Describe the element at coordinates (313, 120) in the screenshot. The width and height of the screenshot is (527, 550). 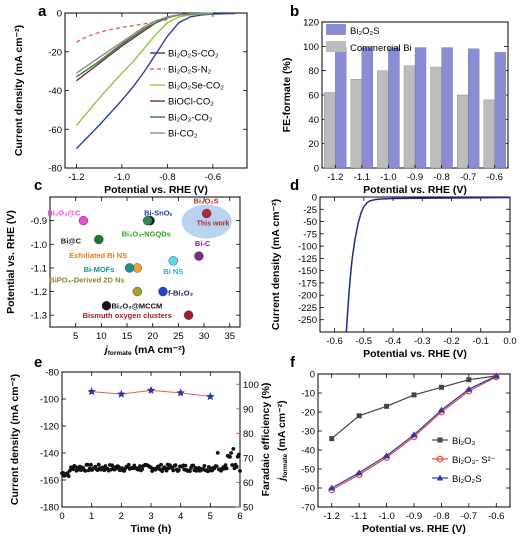
I see `panel-b-ytick-label: 40` at that location.